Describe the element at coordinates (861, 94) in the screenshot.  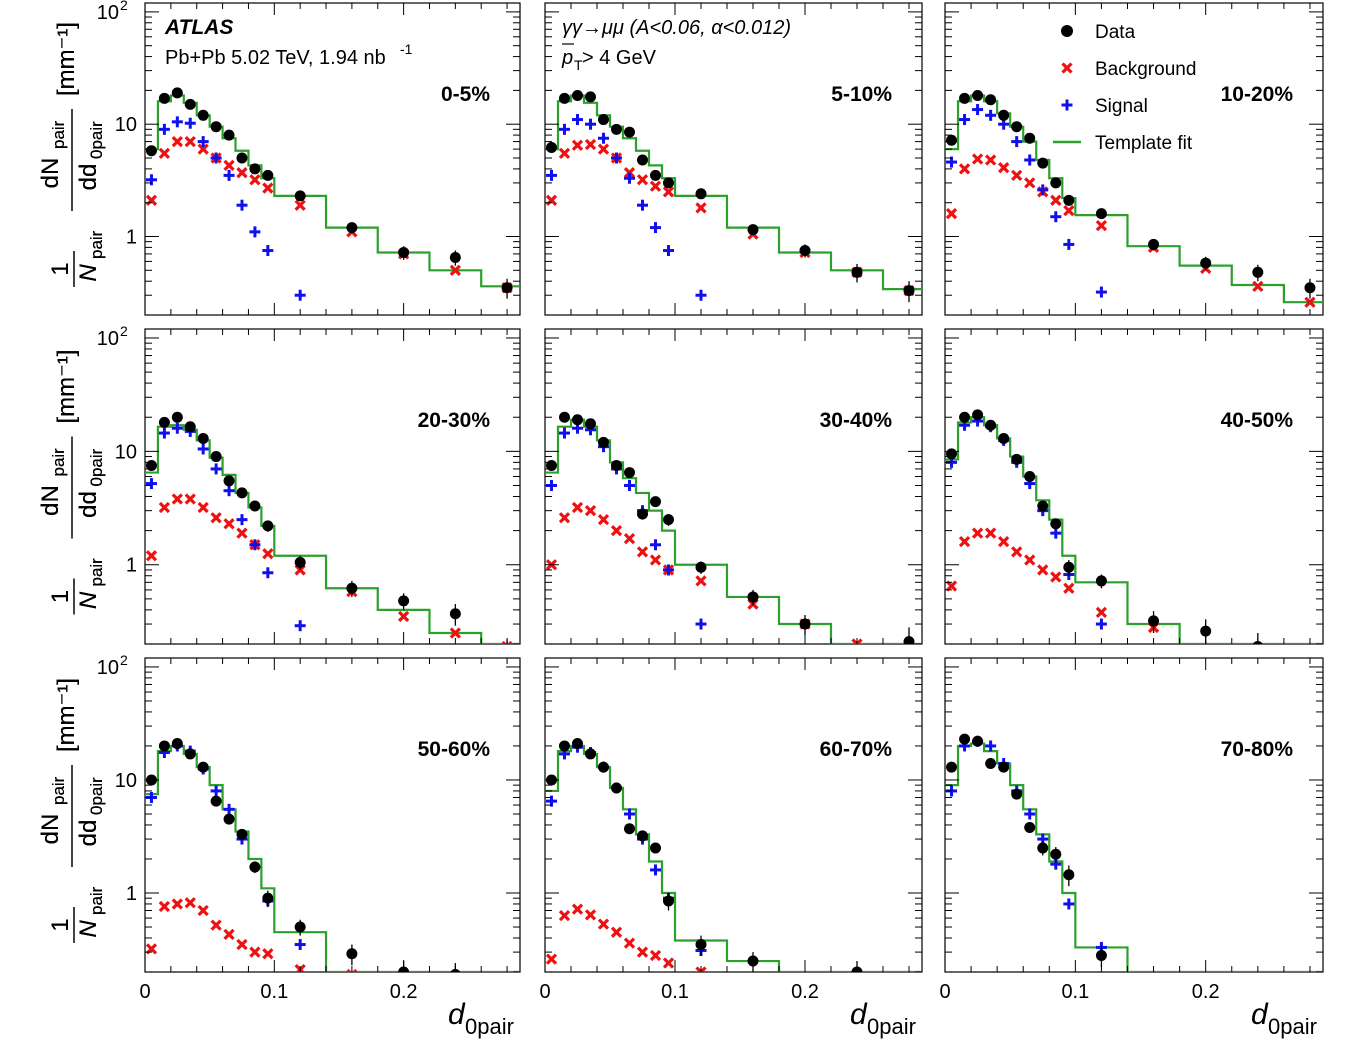
I see `centrality-label: 5-10%` at that location.